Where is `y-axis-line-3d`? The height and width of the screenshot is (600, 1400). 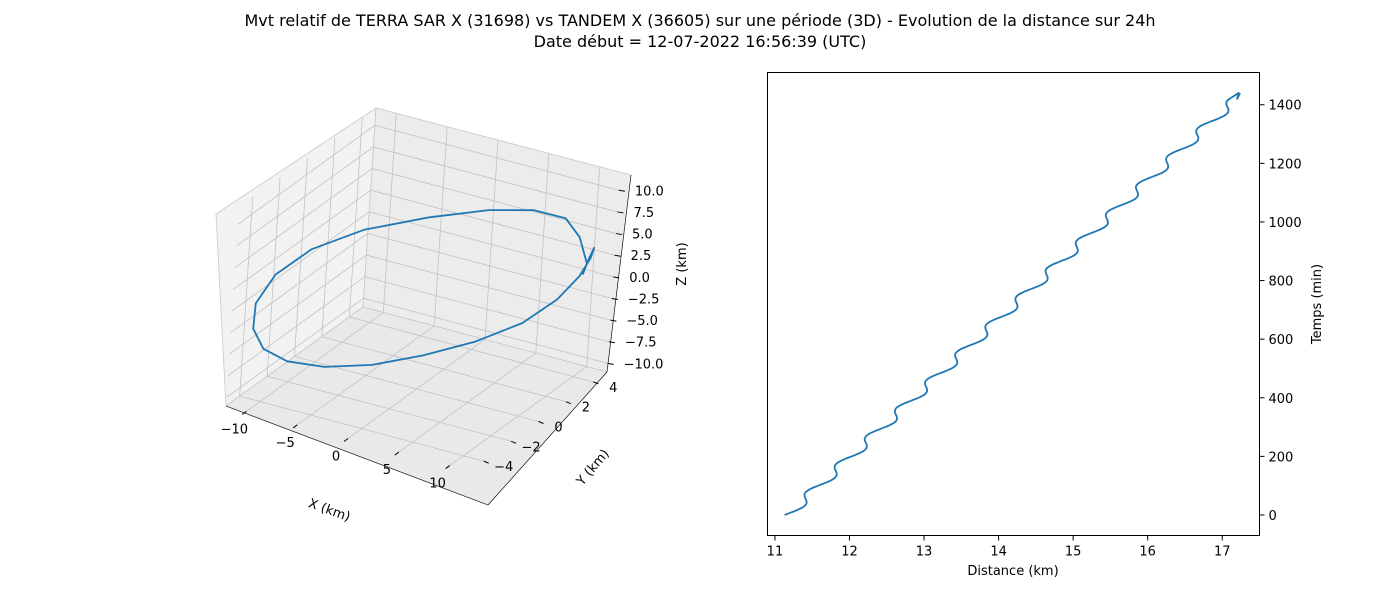 y-axis-line-3d is located at coordinates (547, 438).